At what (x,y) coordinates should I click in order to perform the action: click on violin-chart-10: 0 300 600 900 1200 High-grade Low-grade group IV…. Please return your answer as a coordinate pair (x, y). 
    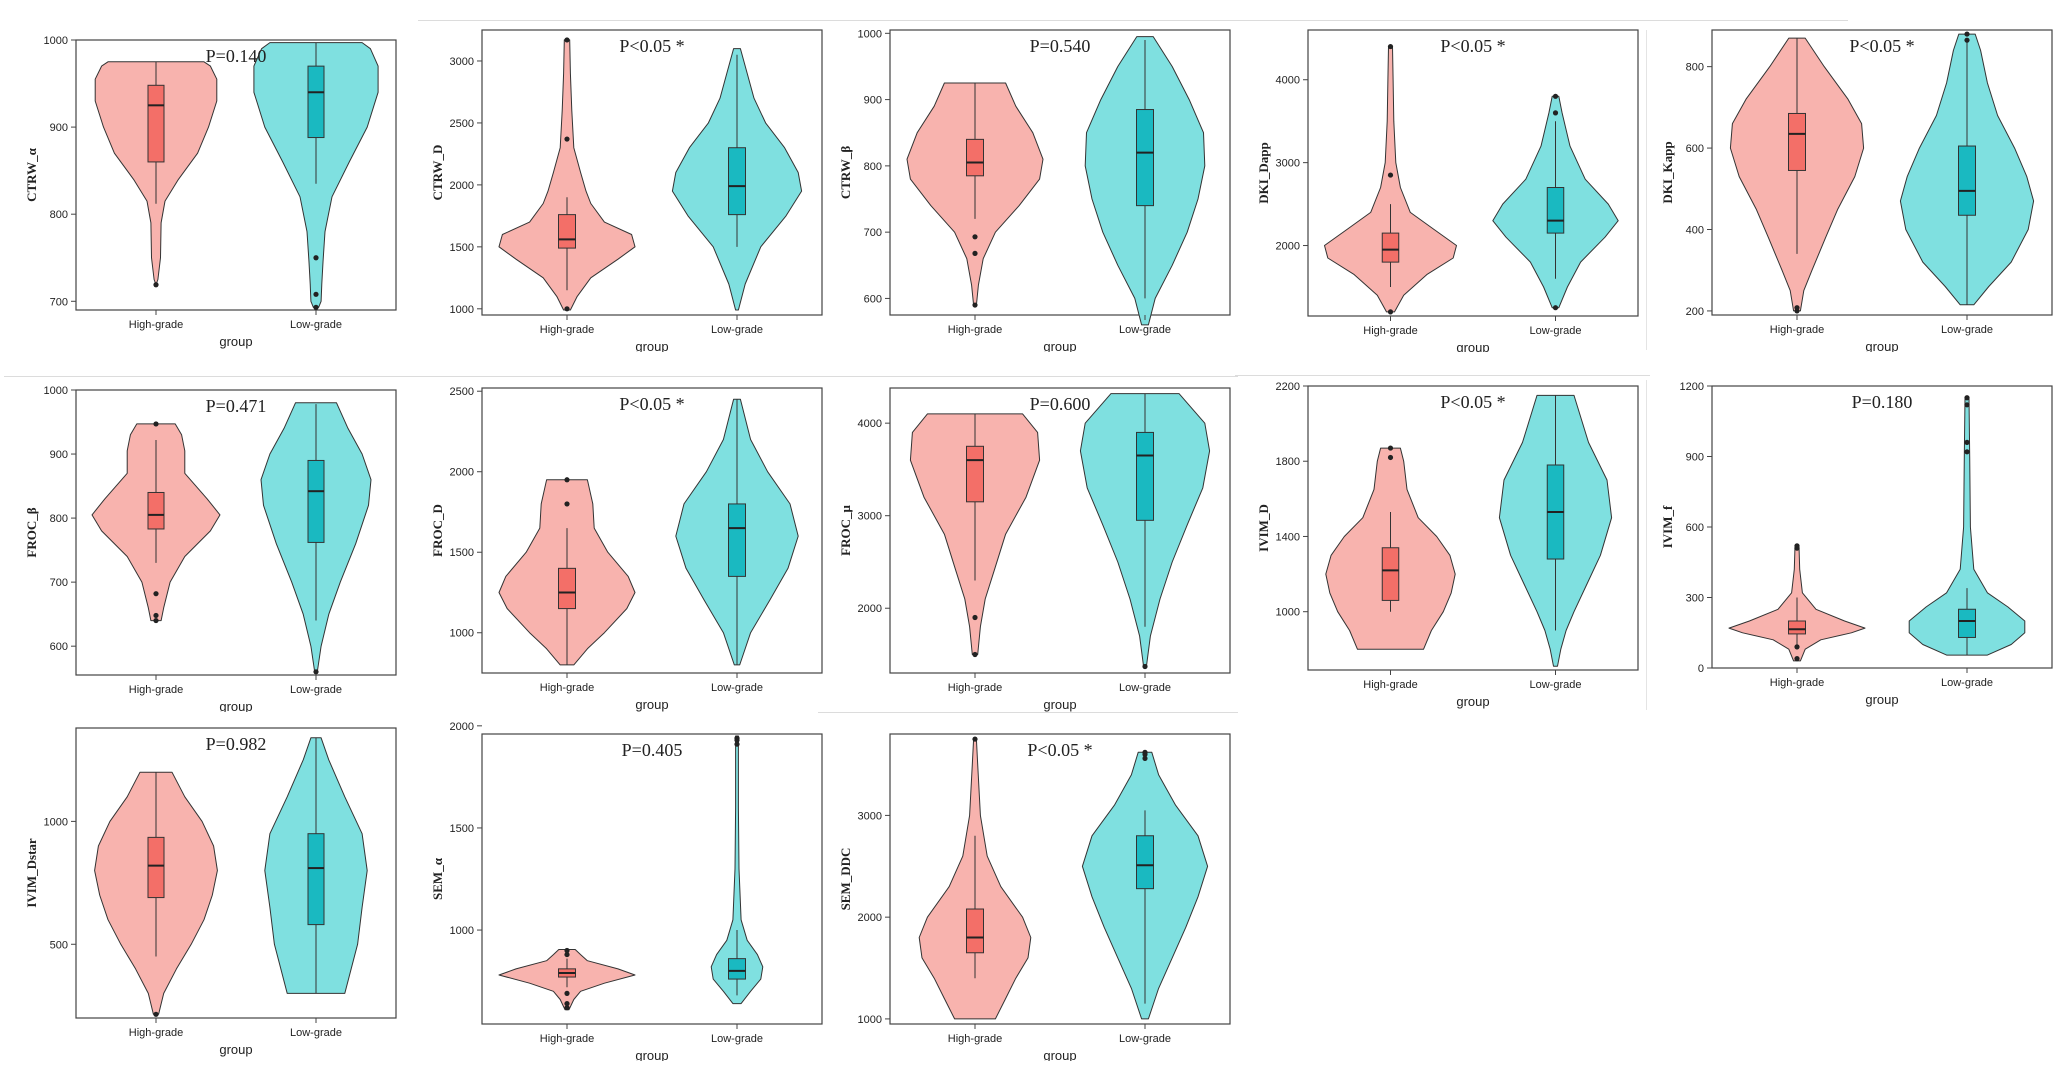
    Looking at the image, I should click on (1856, 544).